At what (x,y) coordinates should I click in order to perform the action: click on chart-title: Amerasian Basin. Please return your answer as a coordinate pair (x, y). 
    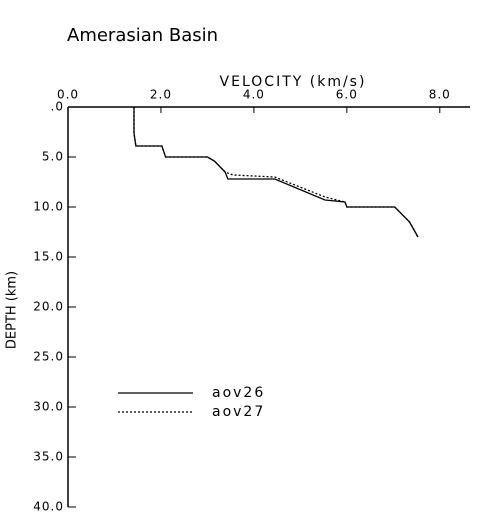
    Looking at the image, I should click on (142, 35).